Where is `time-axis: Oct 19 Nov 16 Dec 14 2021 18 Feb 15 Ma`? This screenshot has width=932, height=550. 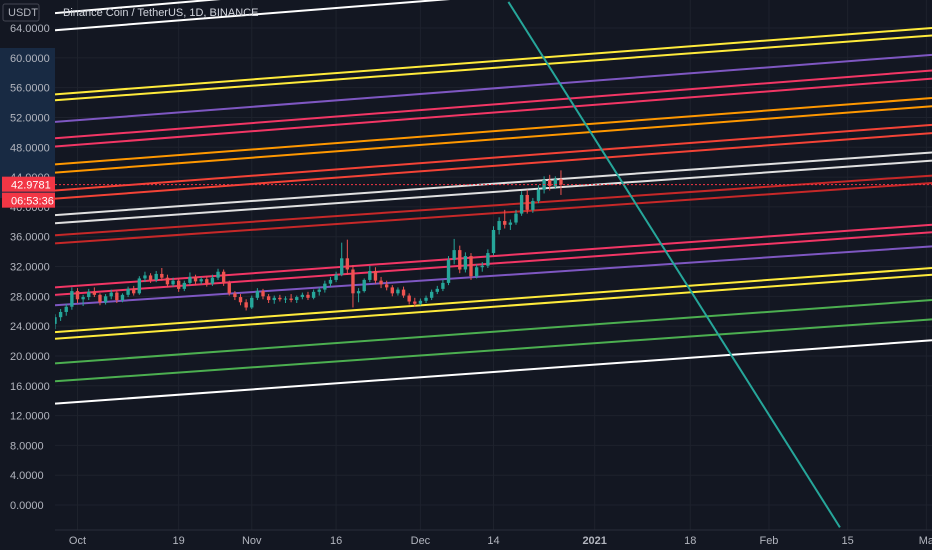
time-axis: Oct 19 Nov 16 Dec 14 2021 18 Feb 15 Ma is located at coordinates (500, 541).